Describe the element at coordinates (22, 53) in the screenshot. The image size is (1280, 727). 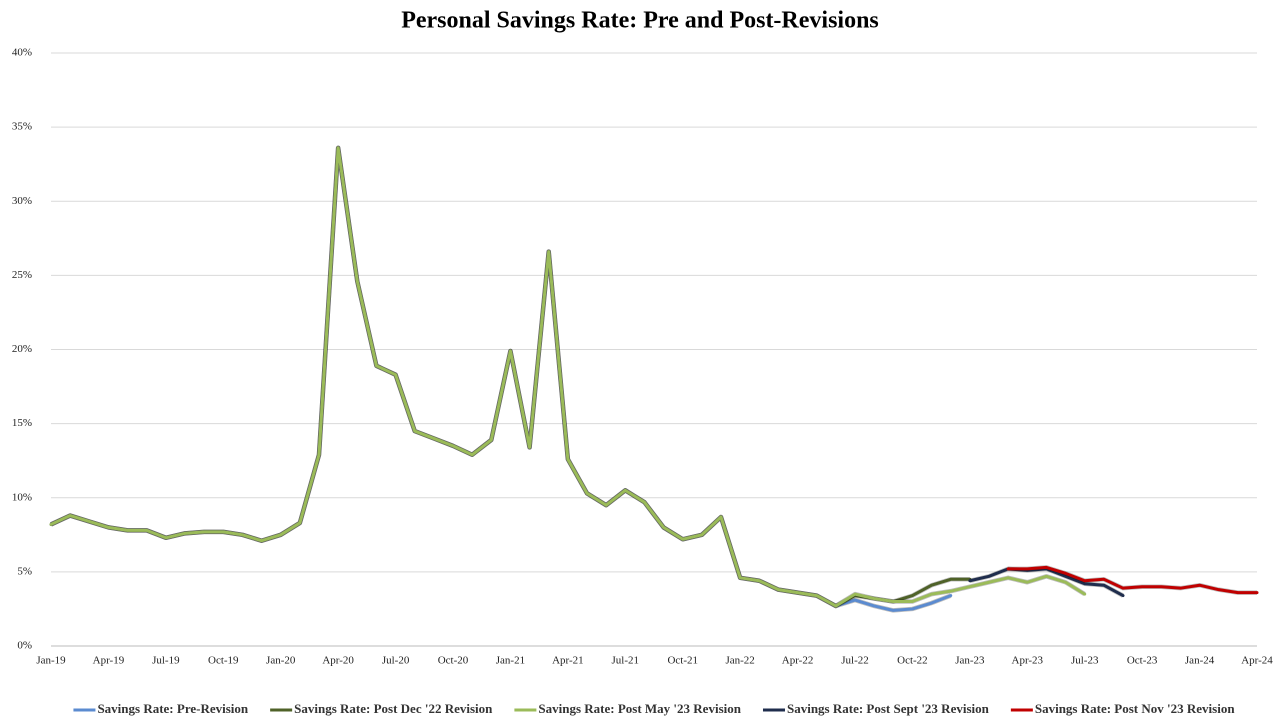
I see `y-tick-label: 40%` at that location.